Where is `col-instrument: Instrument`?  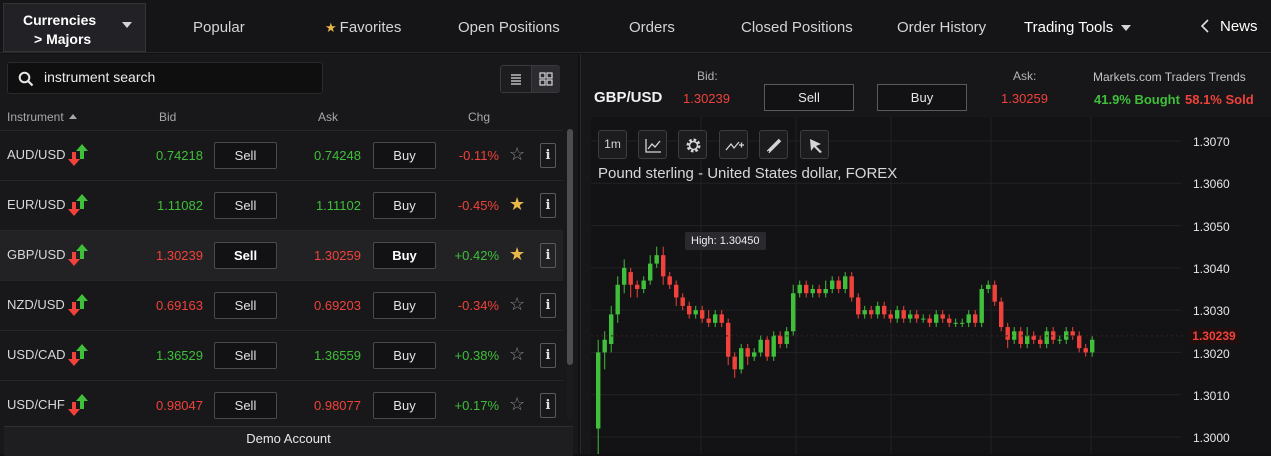
col-instrument: Instrument is located at coordinates (42, 117).